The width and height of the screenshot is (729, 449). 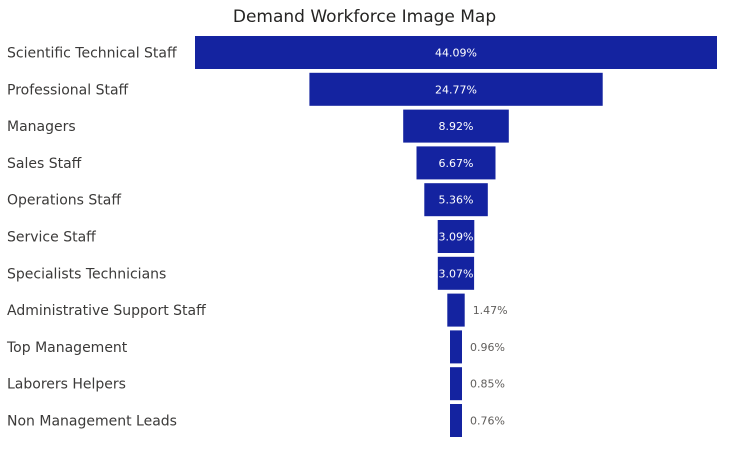 I want to click on data-label: 8.92%, so click(x=456, y=126).